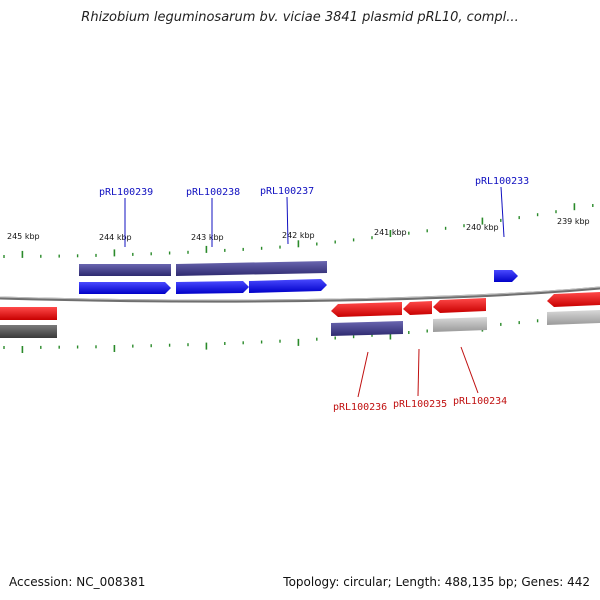  I want to click on reverse-gene-label: pRL100235, so click(420, 404).